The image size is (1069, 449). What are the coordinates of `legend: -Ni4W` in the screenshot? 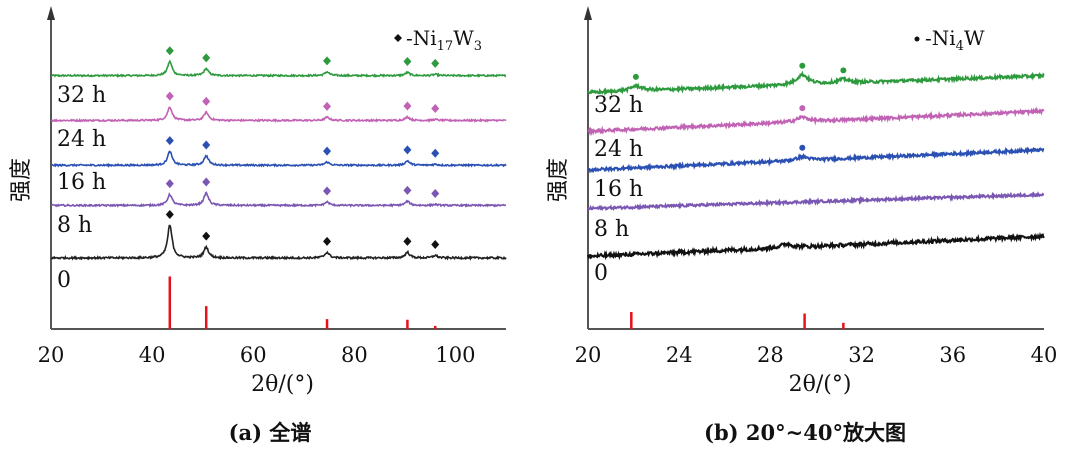 It's located at (949, 40).